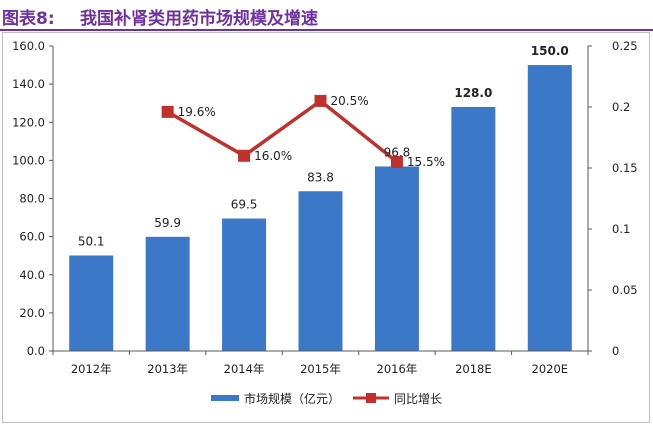 This screenshot has height=427, width=653. I want to click on line-layer, so click(282, 131).